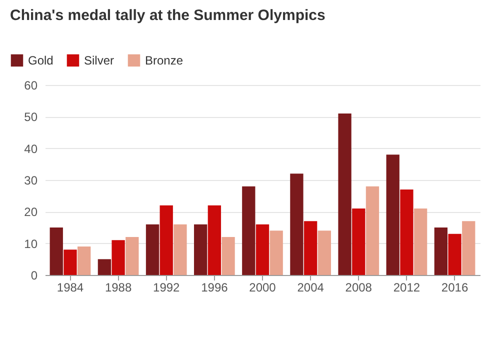 This screenshot has width=500, height=362. I want to click on x-tick-label: 1996, so click(214, 287).